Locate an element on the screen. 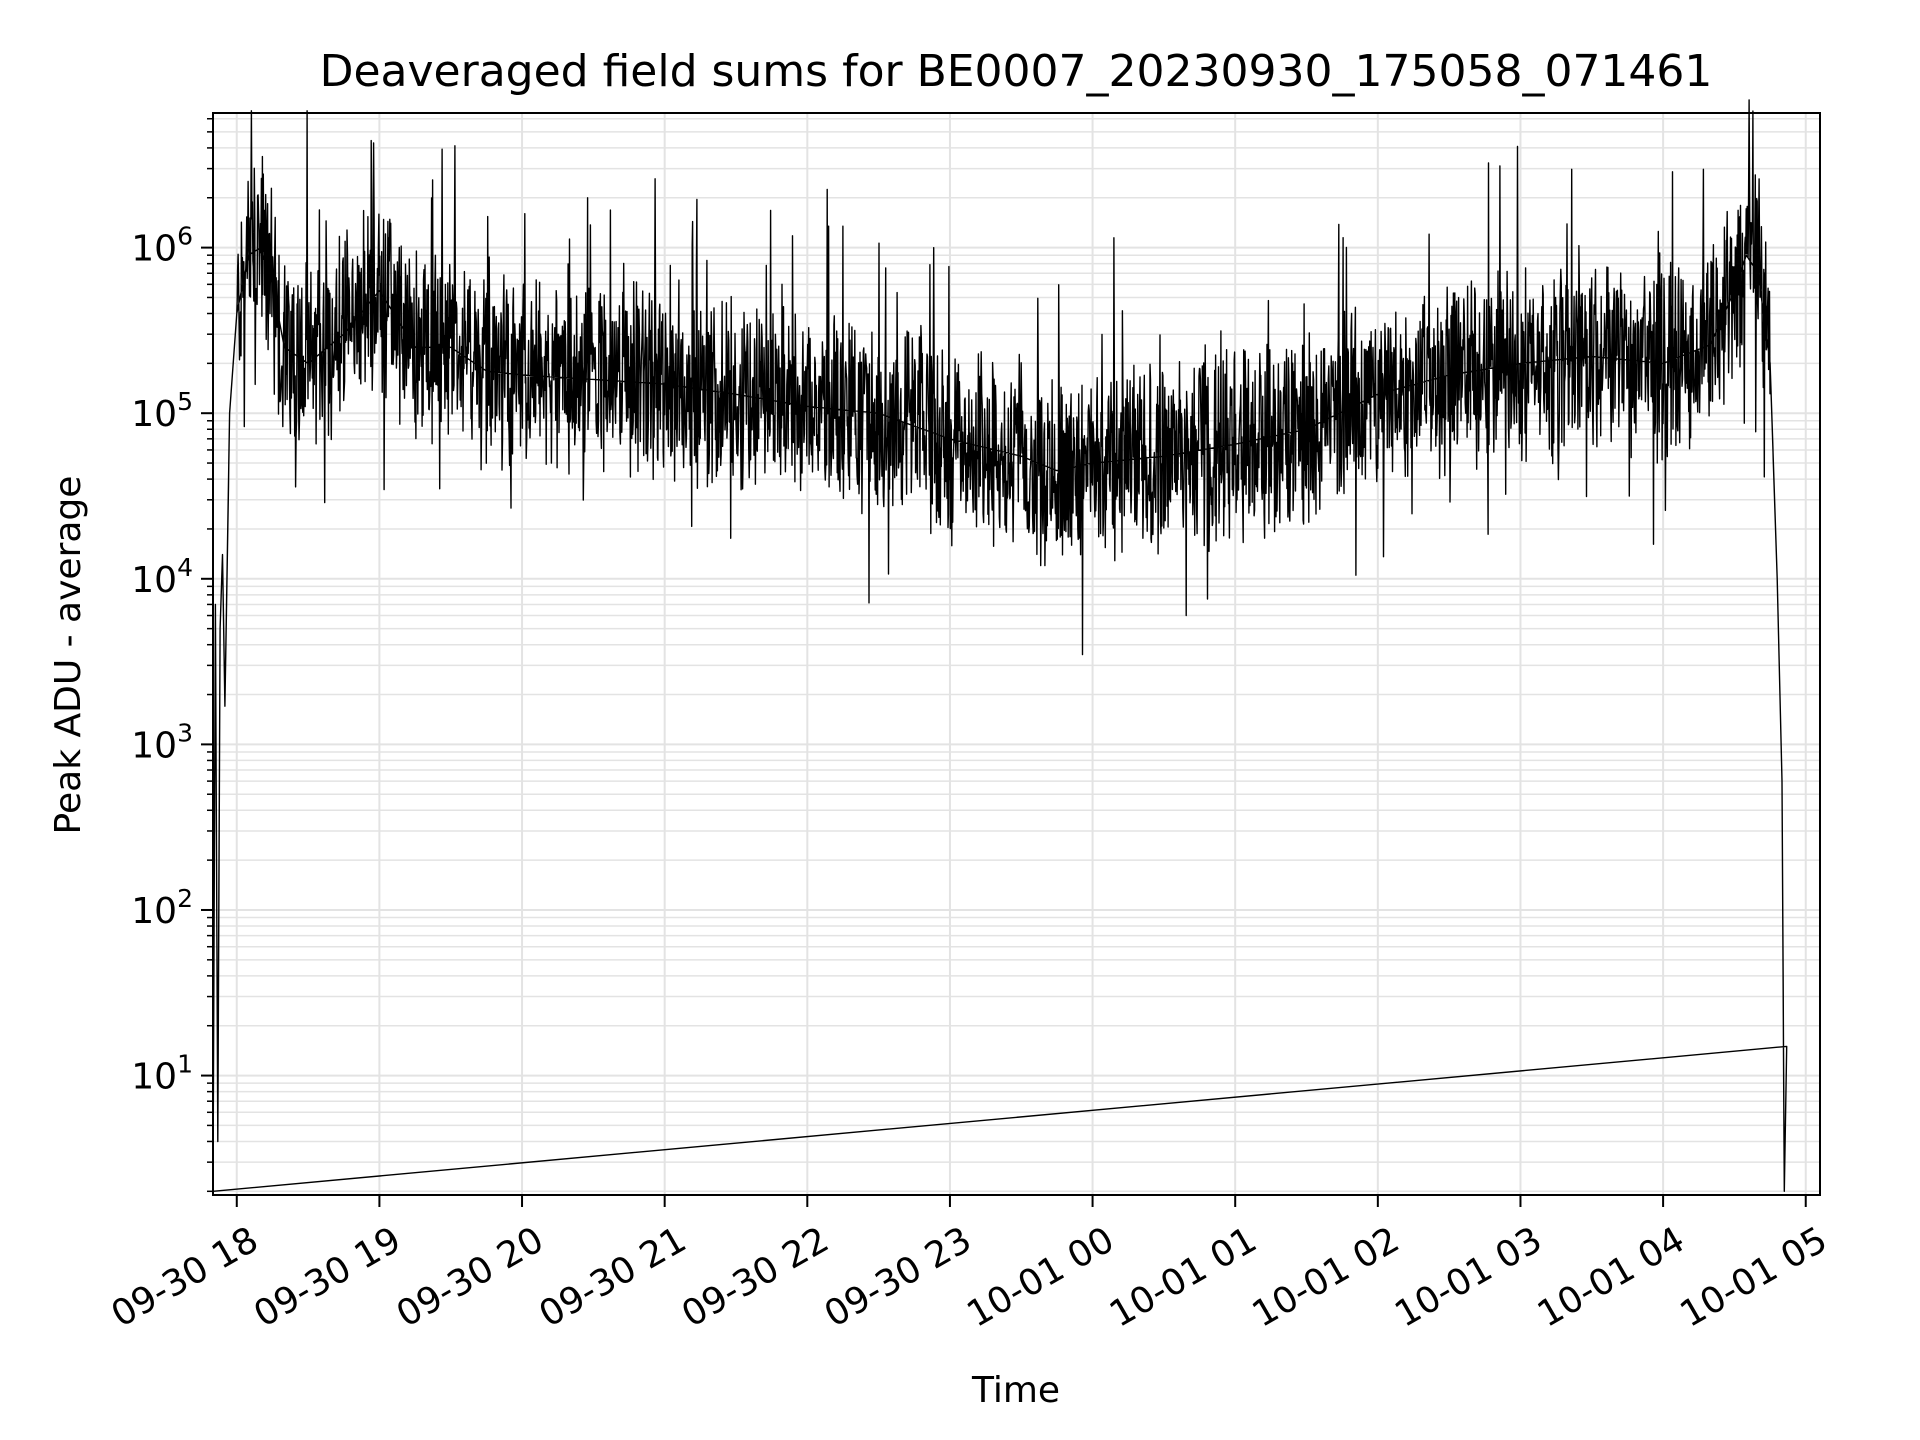 This screenshot has width=1920, height=1440. y-tick-label: 10³ is located at coordinates (162, 742).